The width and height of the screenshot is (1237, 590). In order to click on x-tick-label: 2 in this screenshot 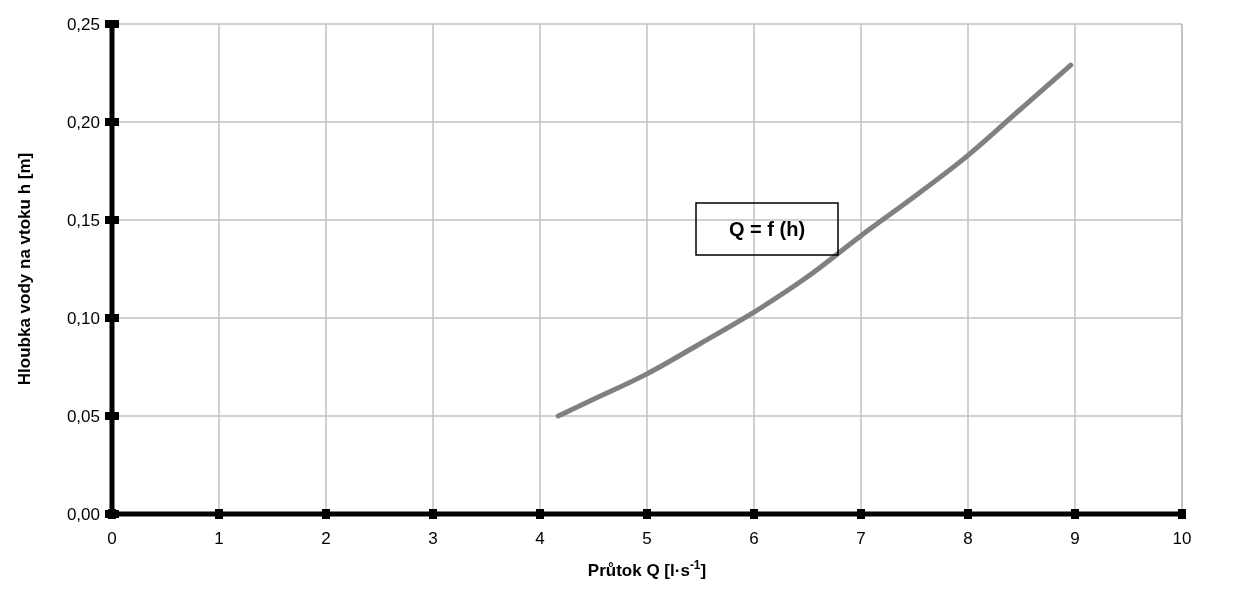, I will do `click(326, 538)`.